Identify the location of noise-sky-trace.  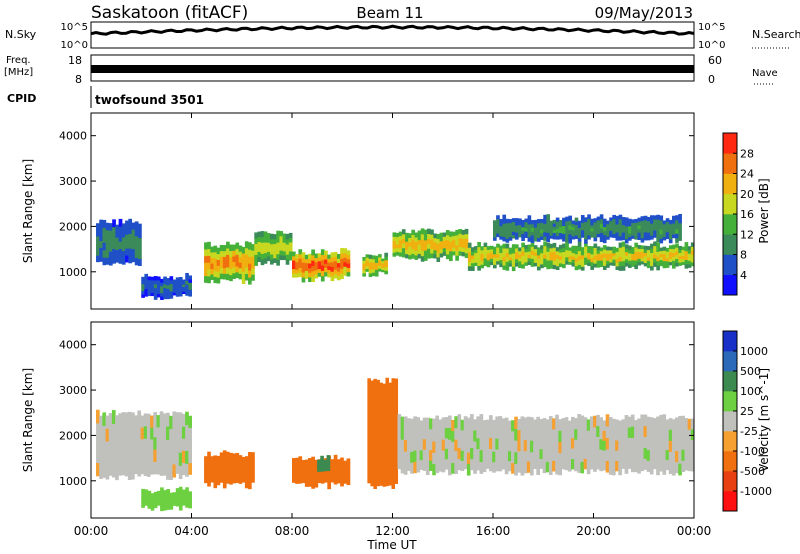
(392, 30).